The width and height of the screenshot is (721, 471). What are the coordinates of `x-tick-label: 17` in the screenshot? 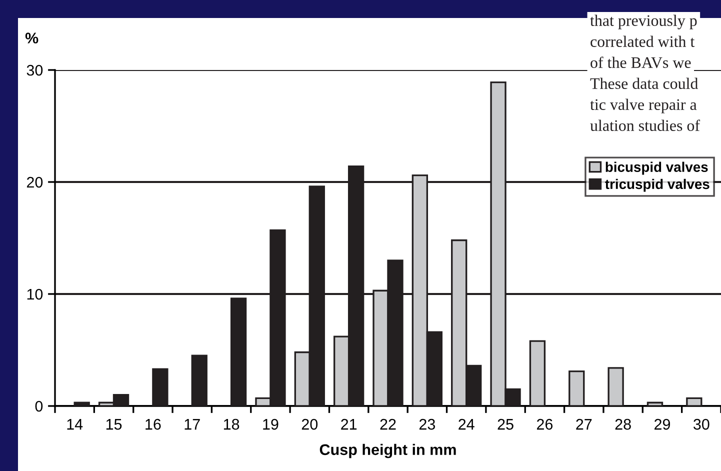 It's located at (192, 424).